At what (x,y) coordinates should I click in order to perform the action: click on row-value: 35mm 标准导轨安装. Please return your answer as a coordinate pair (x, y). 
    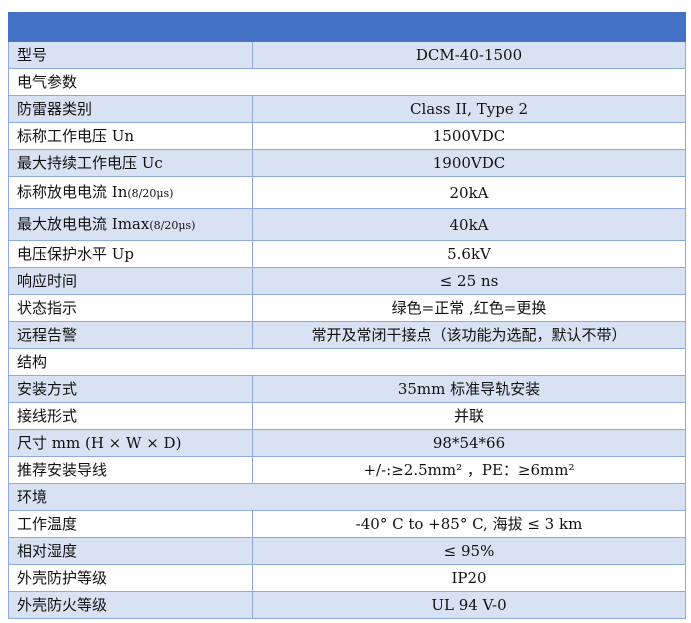
    Looking at the image, I should click on (469, 389).